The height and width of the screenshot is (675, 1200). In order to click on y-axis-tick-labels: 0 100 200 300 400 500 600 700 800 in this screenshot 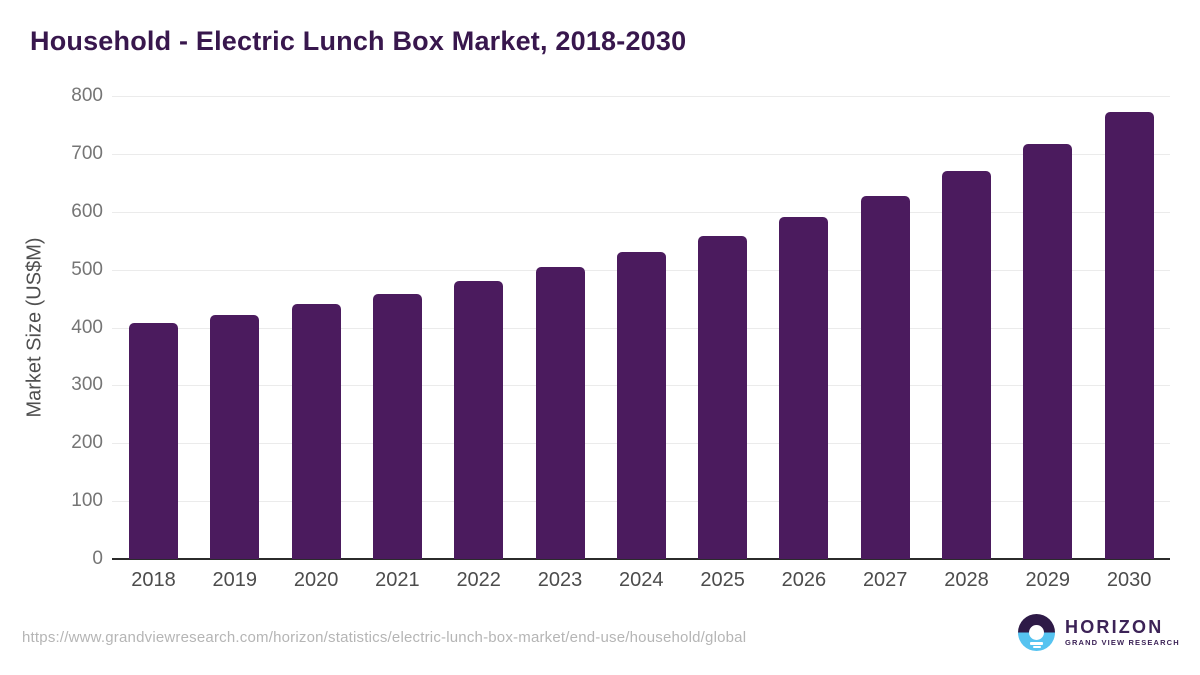, I will do `click(76, 327)`.